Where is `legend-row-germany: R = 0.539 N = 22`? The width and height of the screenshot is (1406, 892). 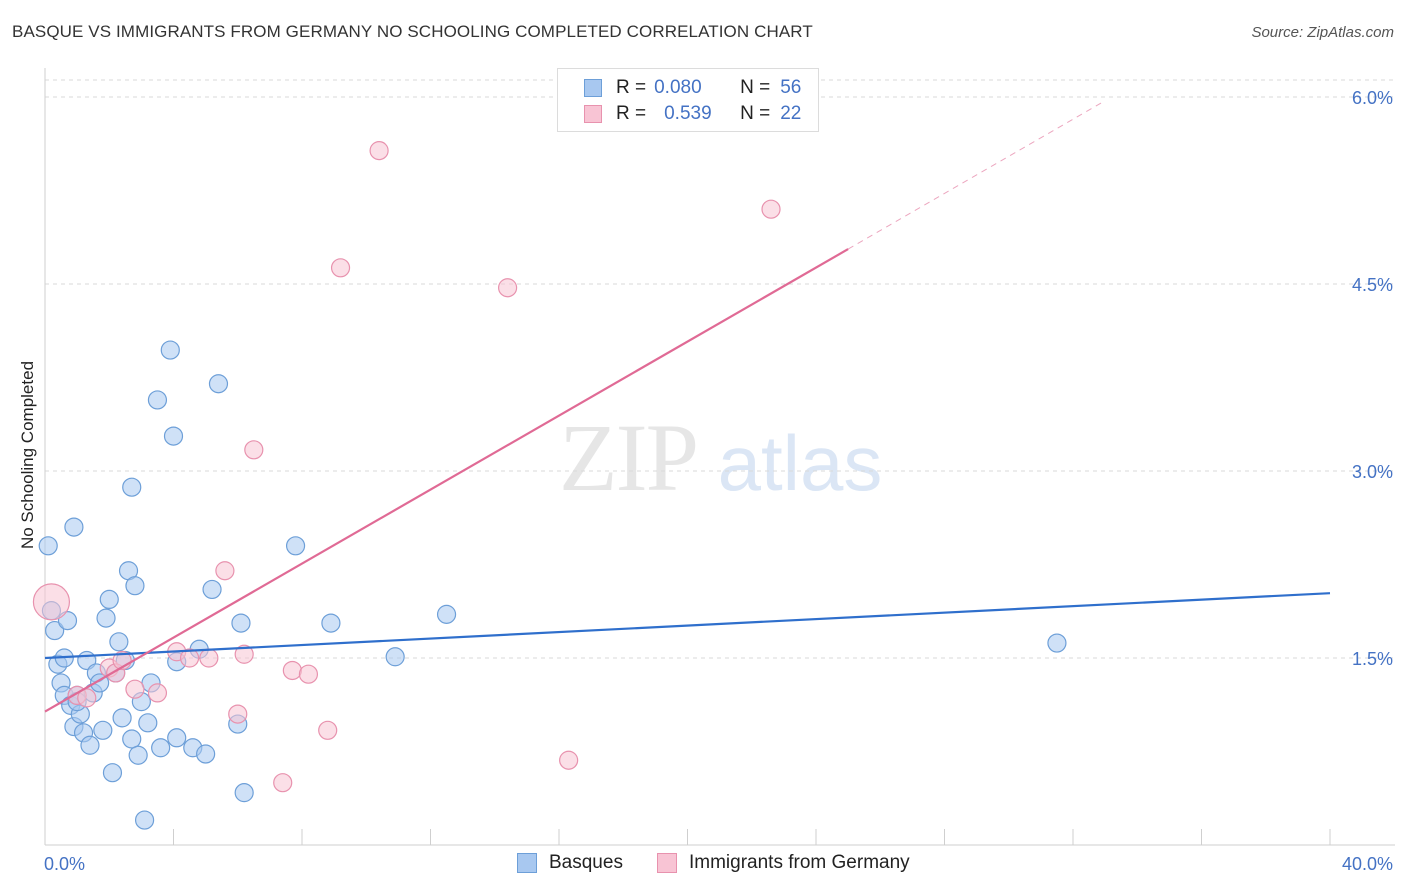 legend-row-germany: R = 0.539 N = 22 is located at coordinates (692, 114).